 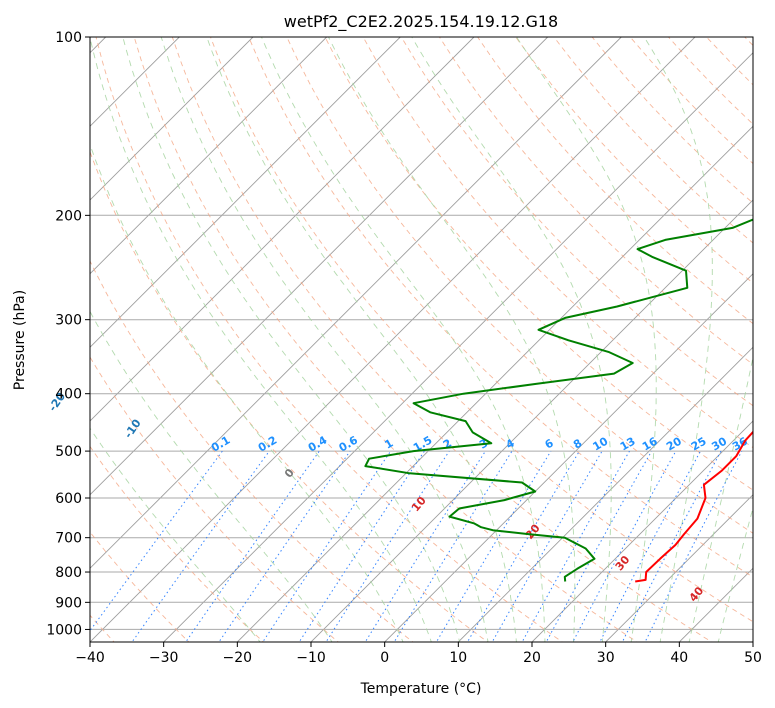 What do you see at coordinates (20, 340) in the screenshot?
I see `y-axis-label: Pressure (hPa)` at bounding box center [20, 340].